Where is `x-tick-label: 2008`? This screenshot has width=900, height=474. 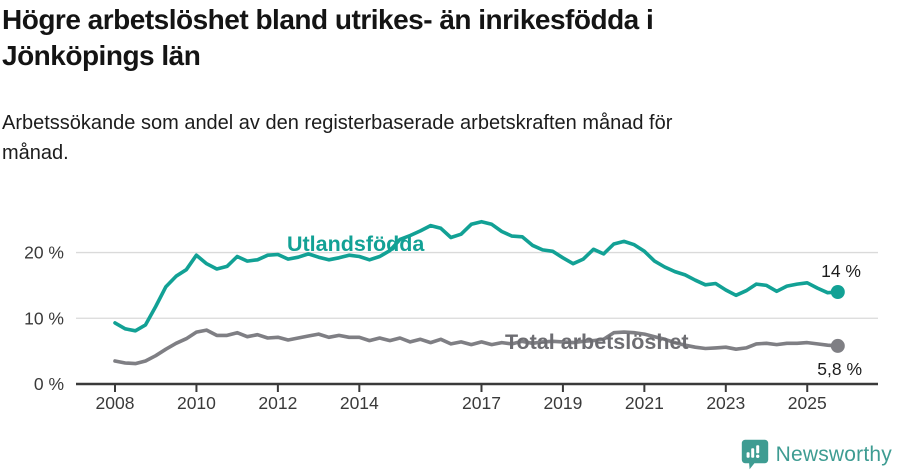 x-tick-label: 2008 is located at coordinates (115, 403).